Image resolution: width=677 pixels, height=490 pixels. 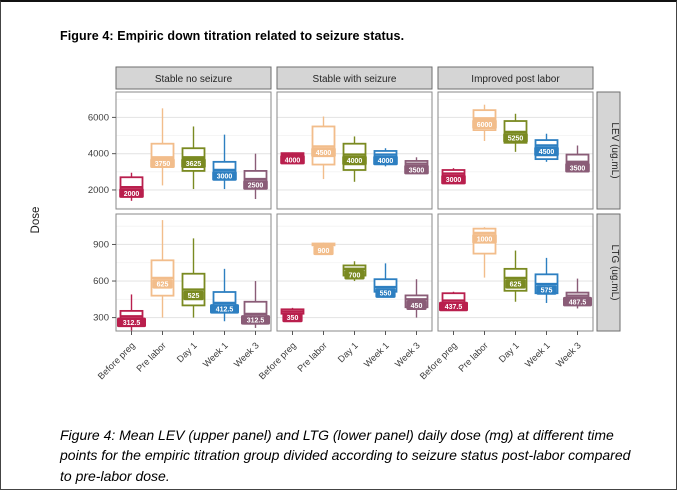 I want to click on panel-LEV (ug.mL)-Stable no seizure: 2000 3750 3625 3000 2500, so click(x=193, y=150).